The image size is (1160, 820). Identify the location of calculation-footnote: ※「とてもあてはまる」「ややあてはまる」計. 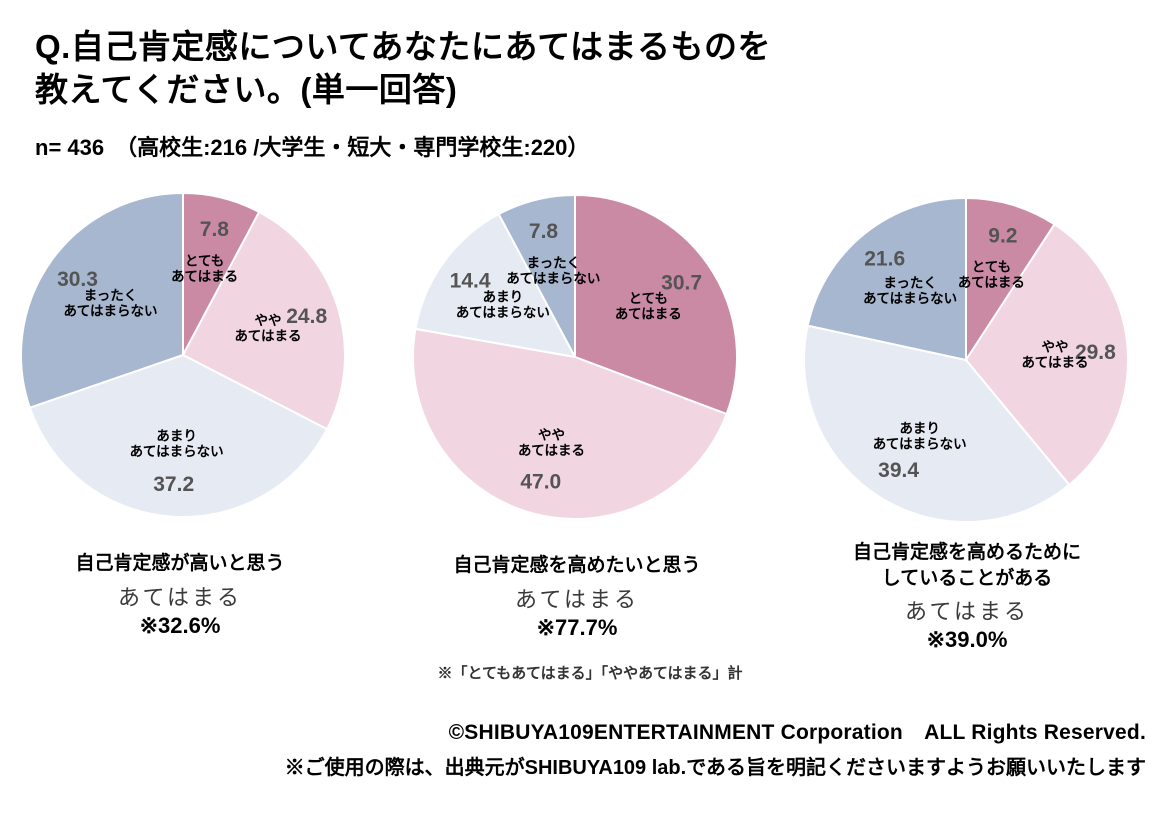
(590, 673).